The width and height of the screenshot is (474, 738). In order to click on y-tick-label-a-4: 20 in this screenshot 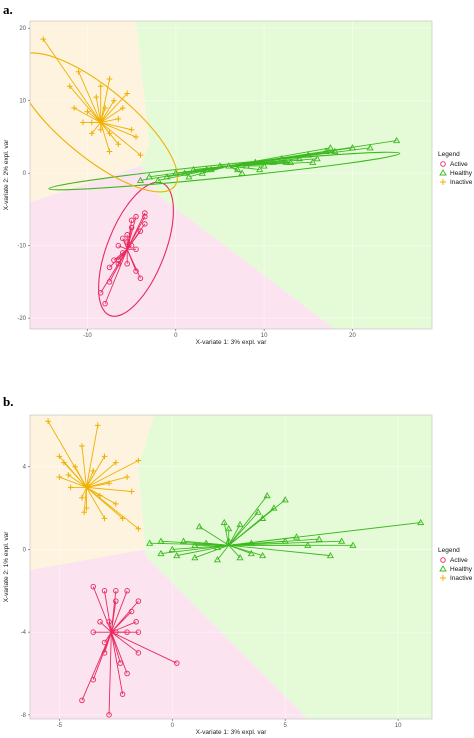, I will do `click(22, 29)`.